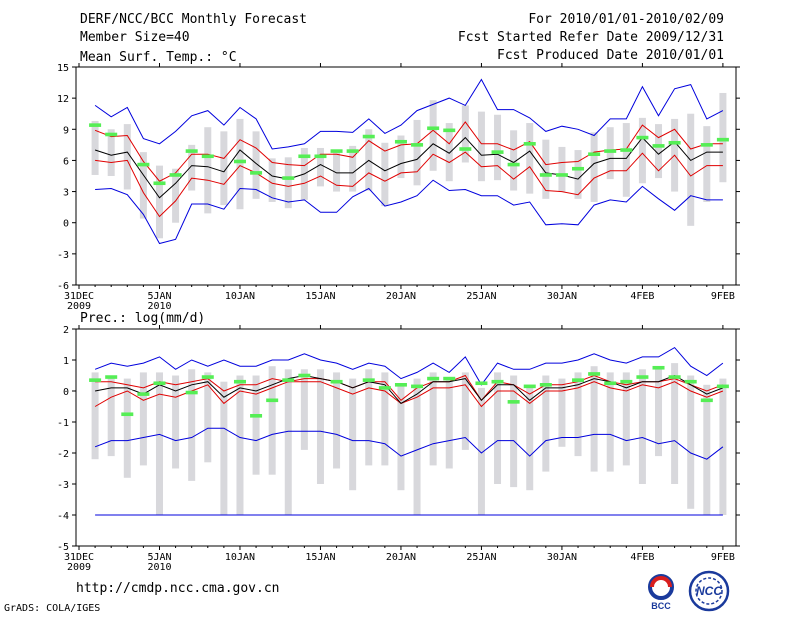 The height and width of the screenshot is (618, 800). Describe the element at coordinates (79, 306) in the screenshot. I see `temp-x-tick-sublabel: 2009` at that location.